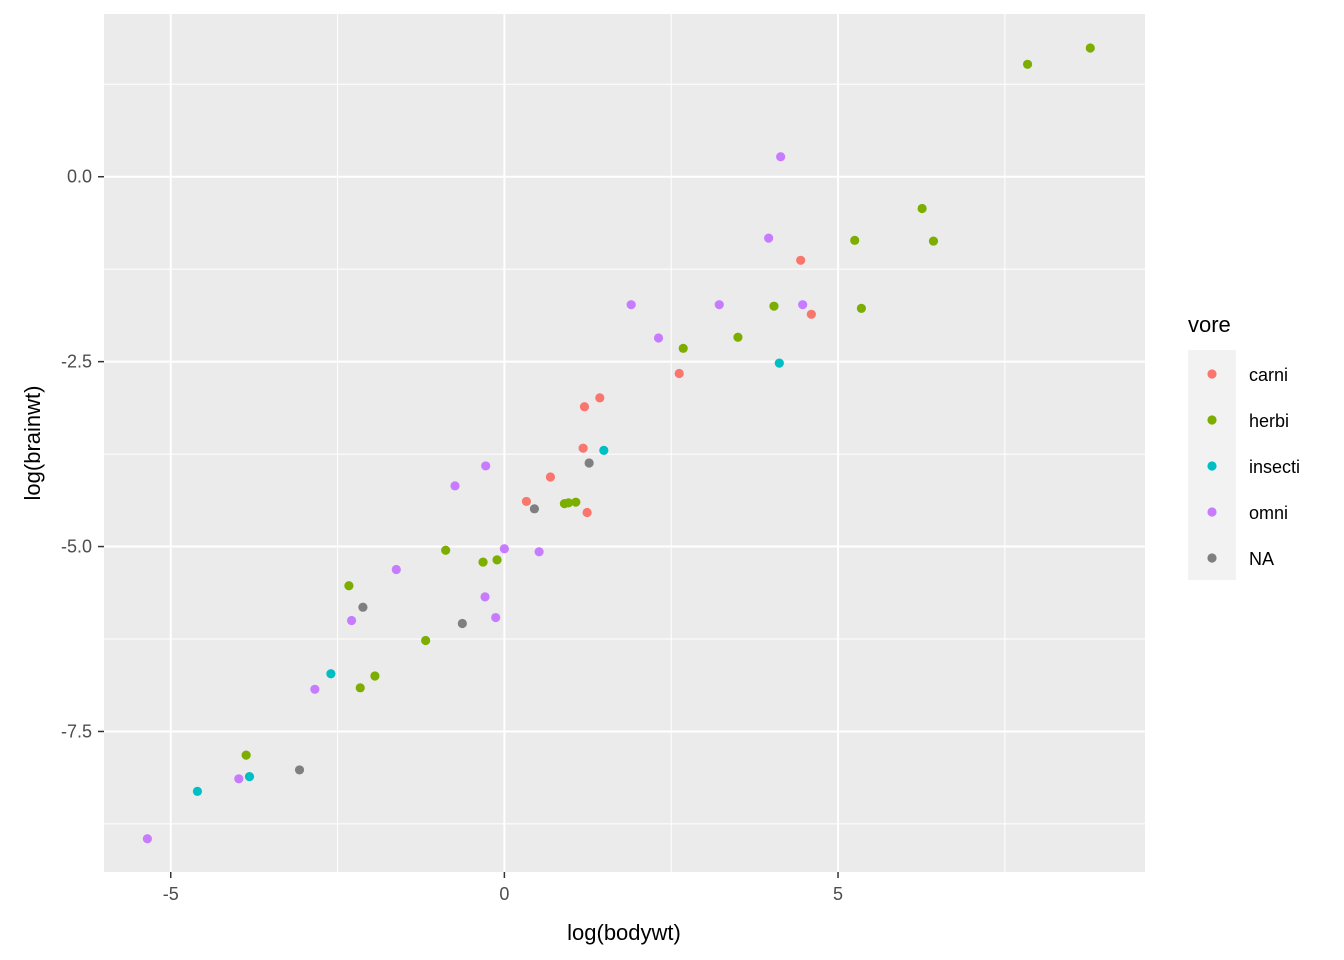 This screenshot has height=960, width=1344. I want to click on legend: vore carni herbi insecti omni NA, so click(1244, 446).